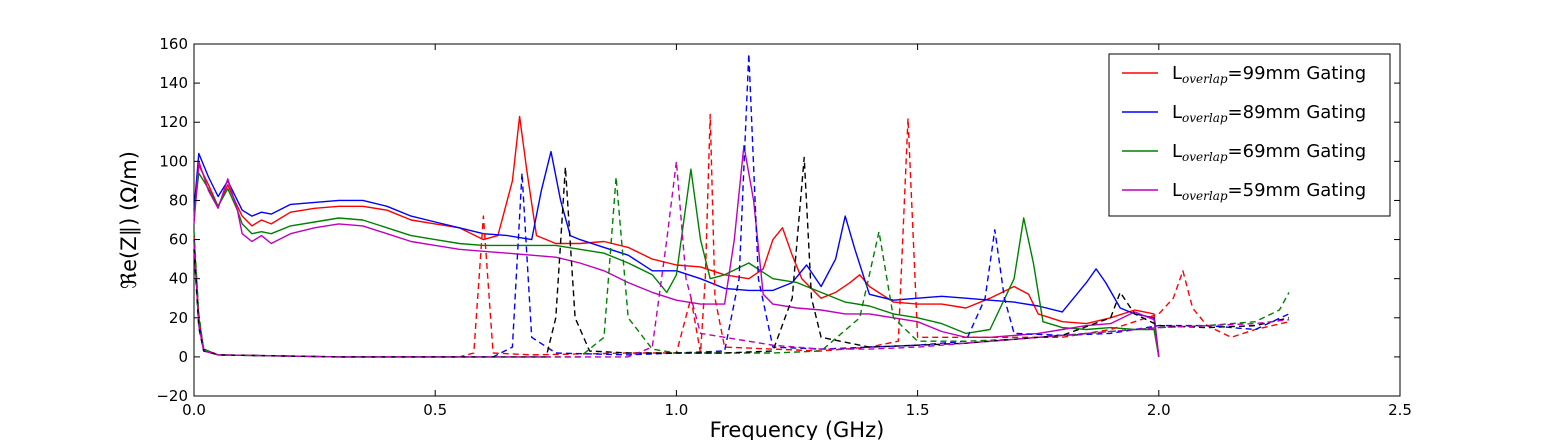 Image resolution: width=1555 pixels, height=440 pixels. I want to click on y-tick-label: 100, so click(173, 161).